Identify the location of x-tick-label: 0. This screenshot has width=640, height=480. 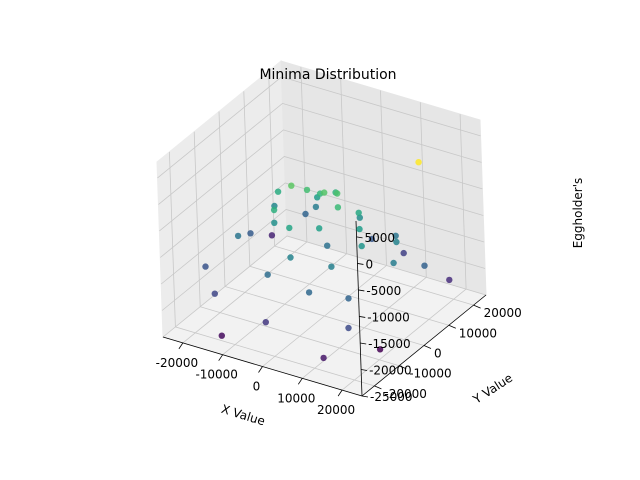
(257, 387).